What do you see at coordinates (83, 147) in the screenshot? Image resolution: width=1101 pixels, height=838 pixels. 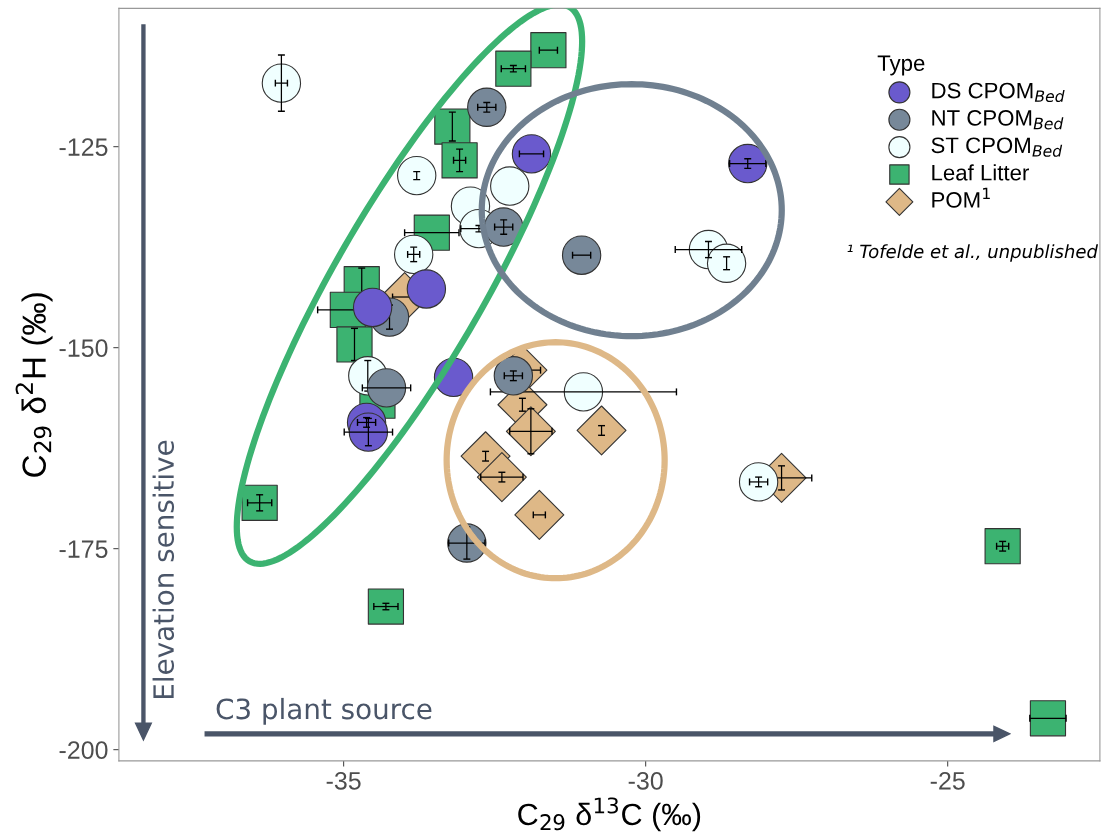 I see `y-tick-label: -125` at bounding box center [83, 147].